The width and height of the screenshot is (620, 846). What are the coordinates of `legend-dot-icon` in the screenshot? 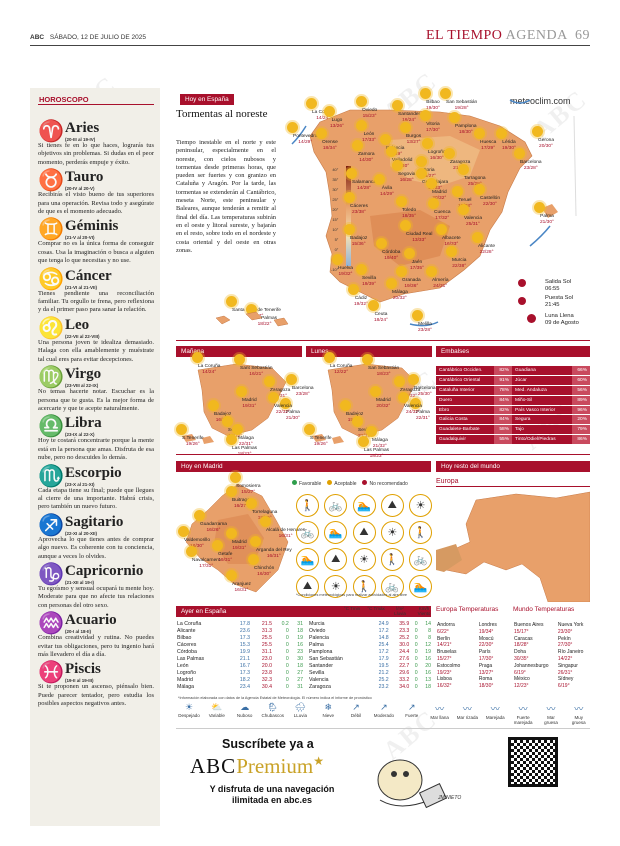 It's located at (365, 482).